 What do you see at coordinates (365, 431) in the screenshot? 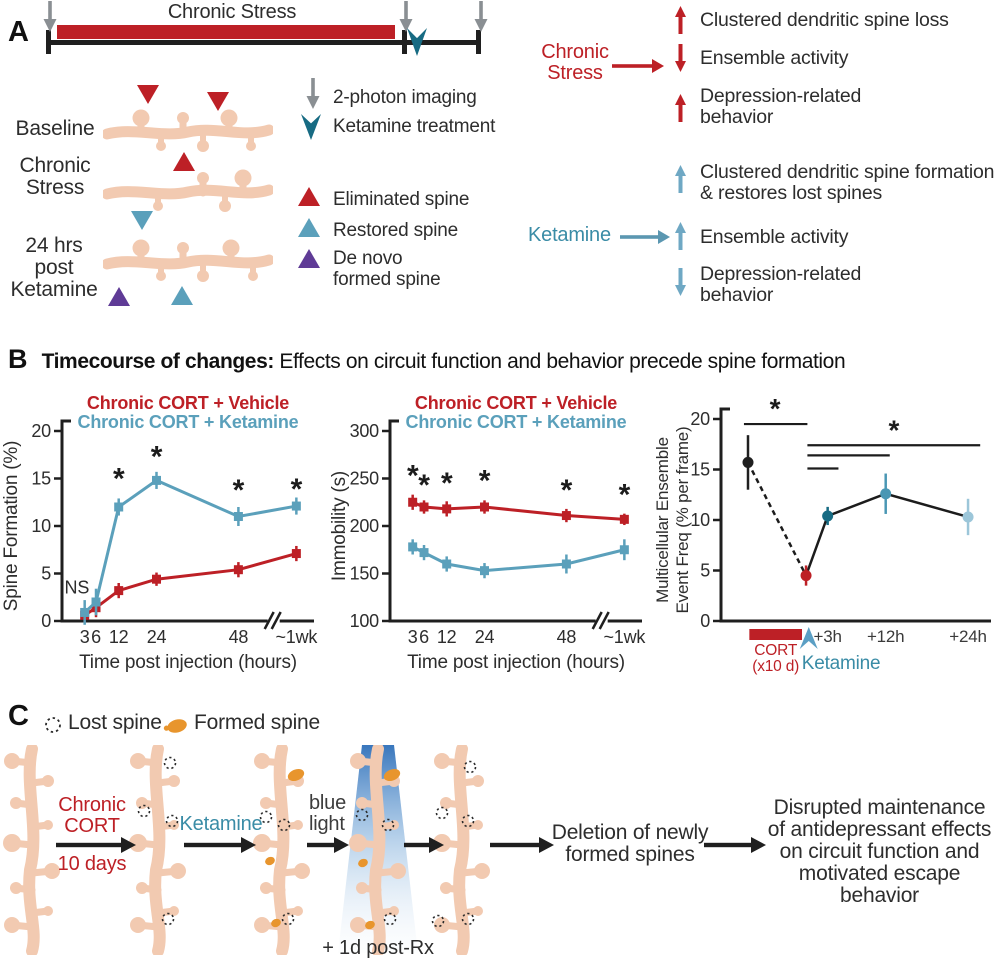
I see `svg-text: 300` at bounding box center [365, 431].